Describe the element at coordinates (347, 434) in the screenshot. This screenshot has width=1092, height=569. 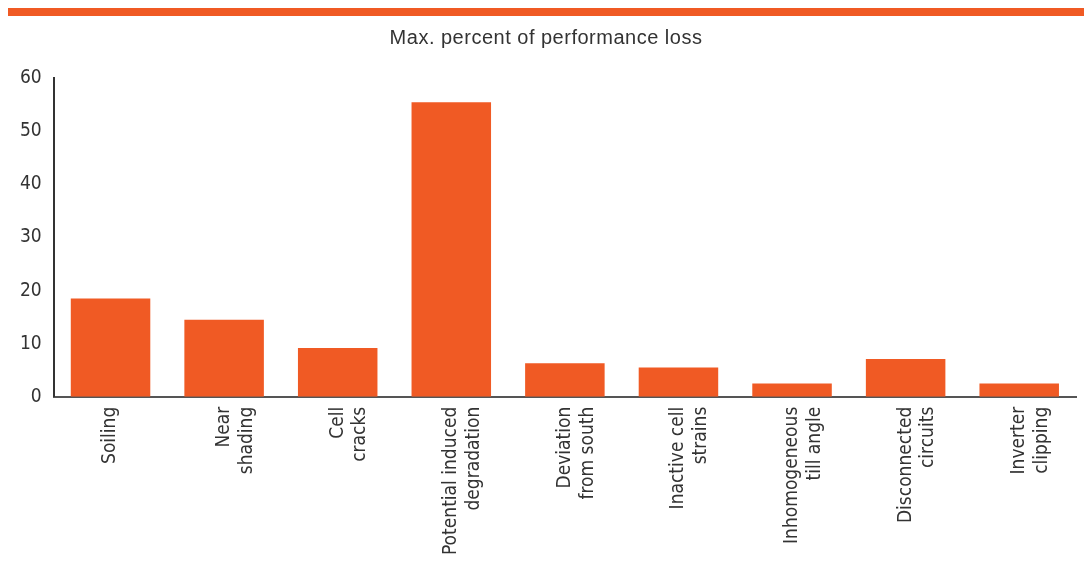
I see `x-tick-label: Cell cracks` at that location.